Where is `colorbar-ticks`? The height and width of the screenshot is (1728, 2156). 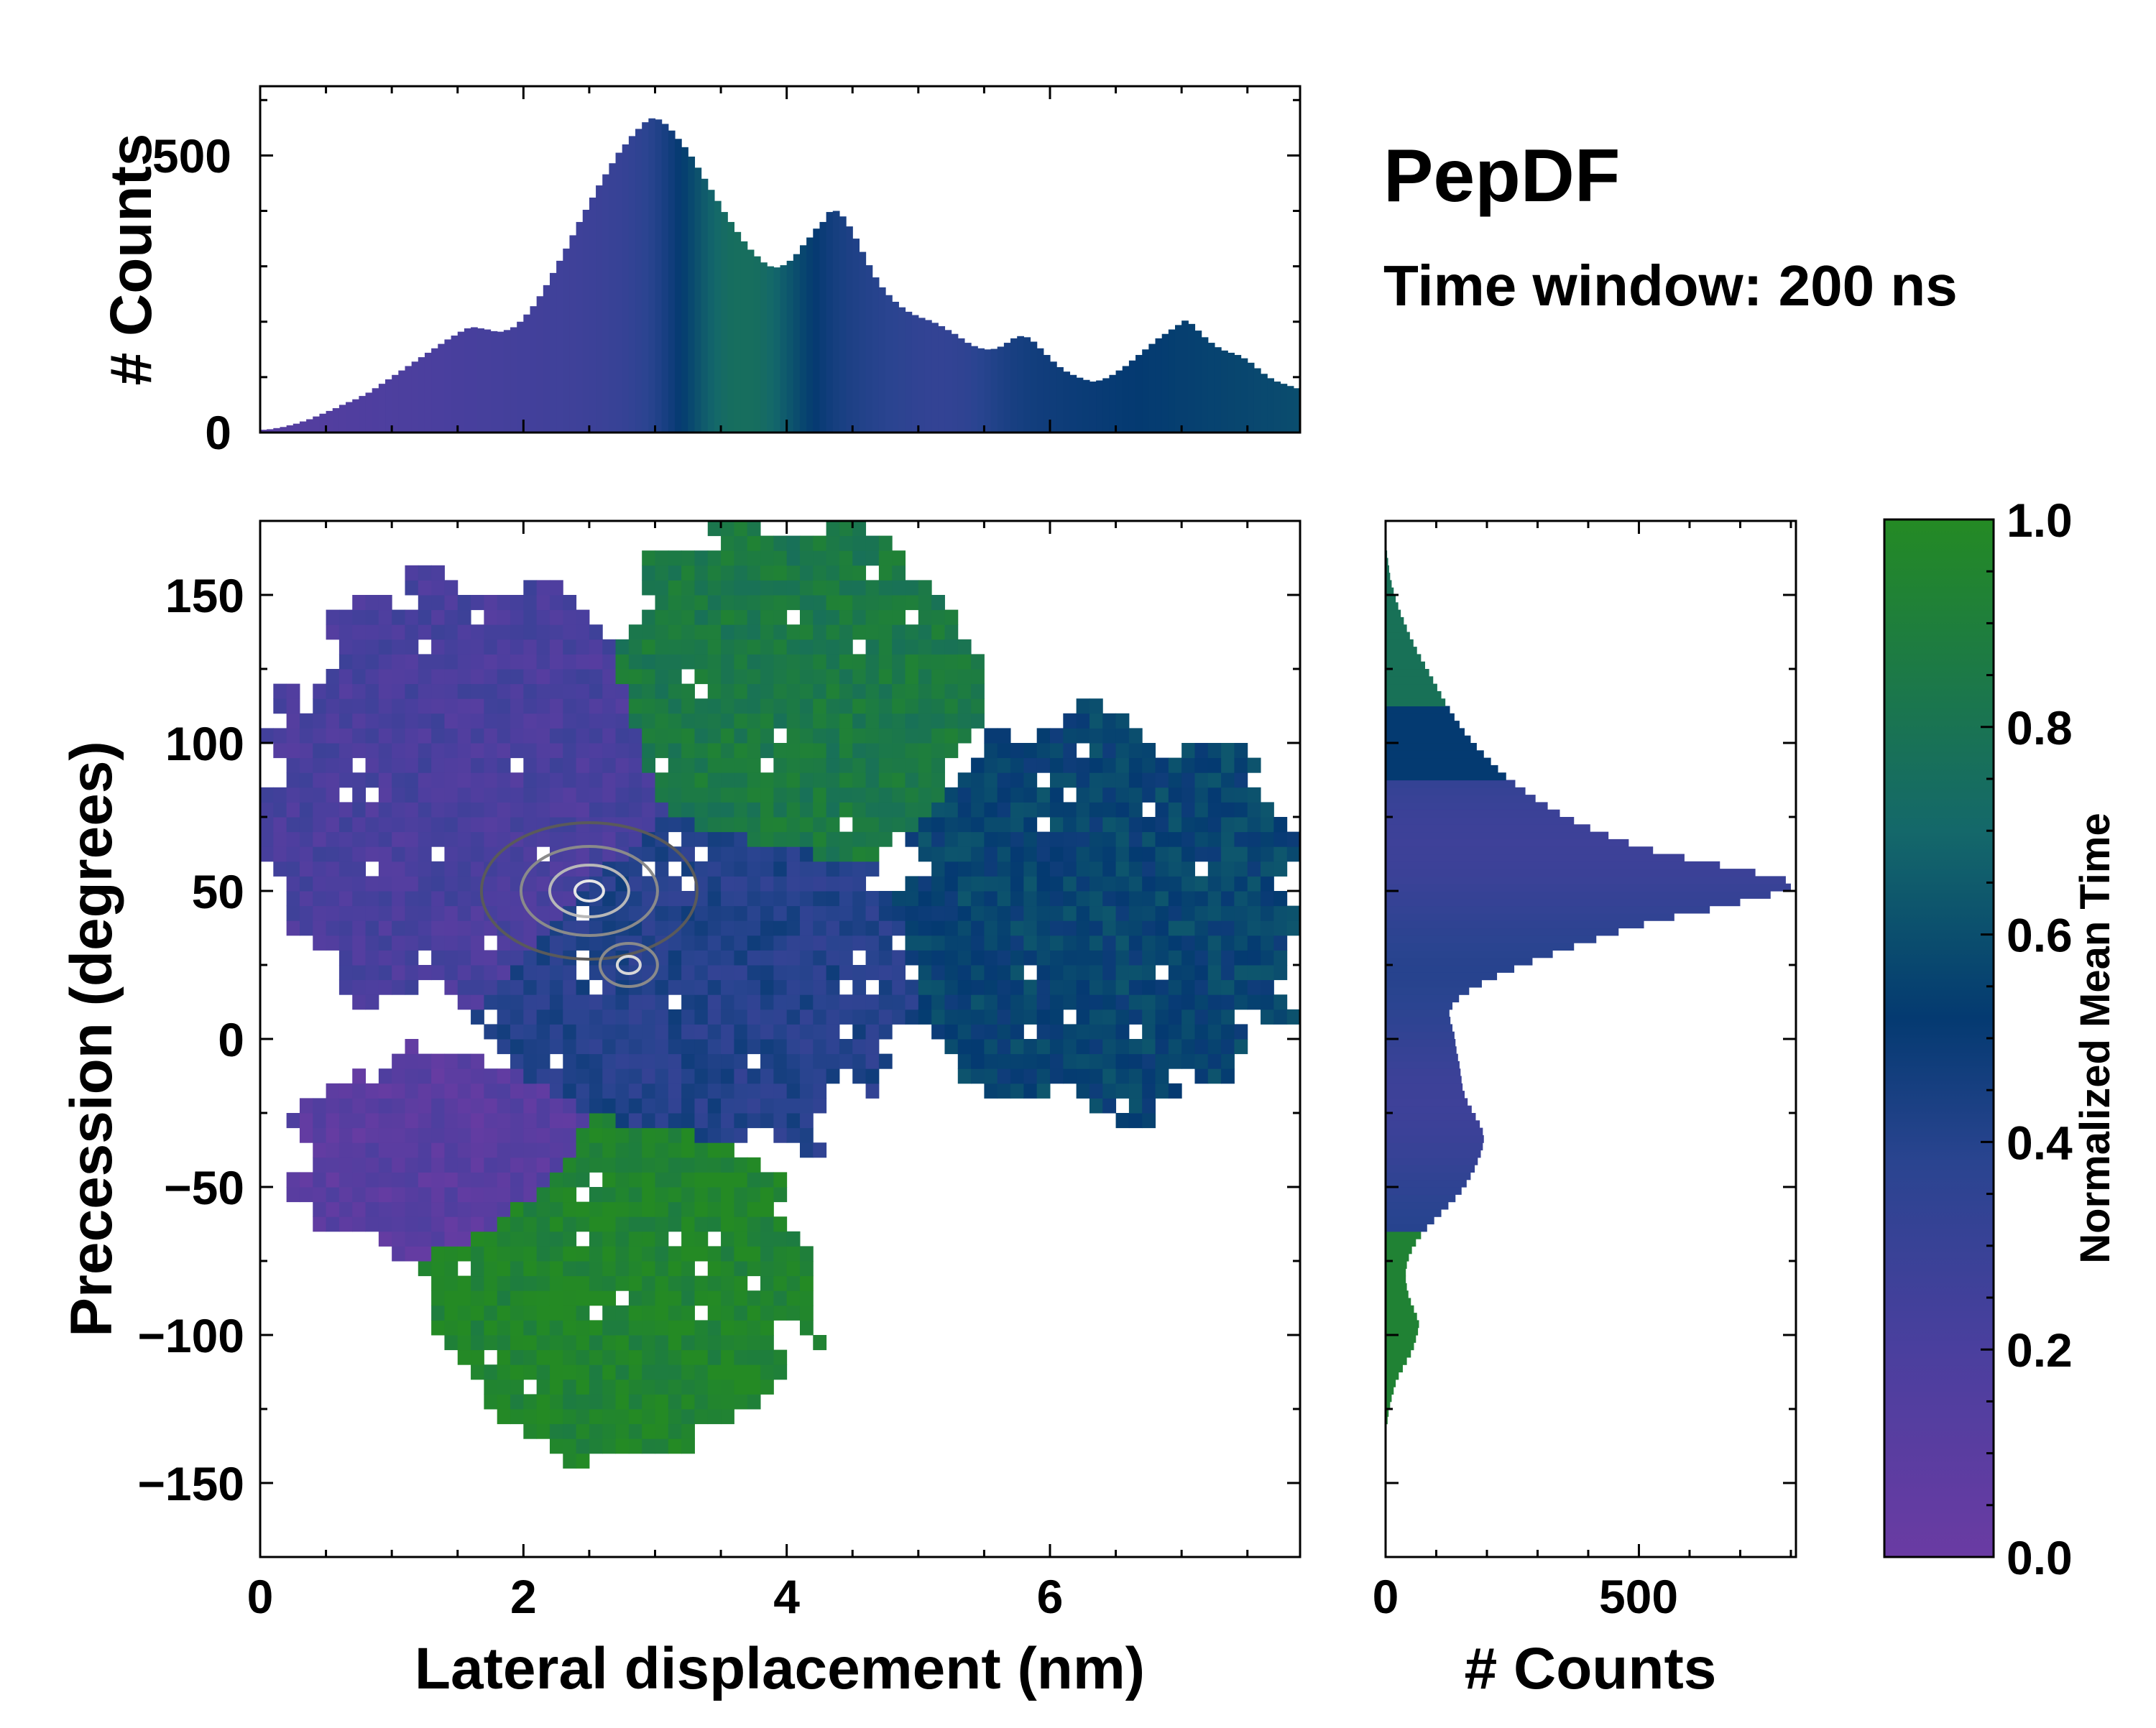
colorbar-ticks is located at coordinates (1987, 1038).